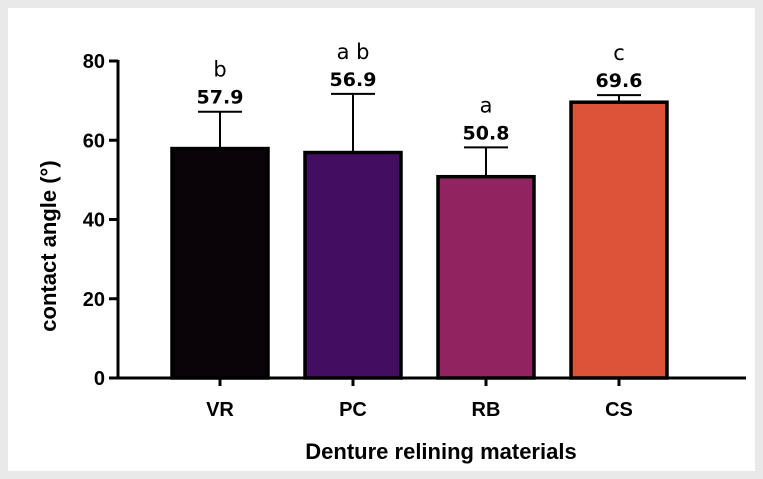  What do you see at coordinates (353, 265) in the screenshot?
I see `bar-pc` at bounding box center [353, 265].